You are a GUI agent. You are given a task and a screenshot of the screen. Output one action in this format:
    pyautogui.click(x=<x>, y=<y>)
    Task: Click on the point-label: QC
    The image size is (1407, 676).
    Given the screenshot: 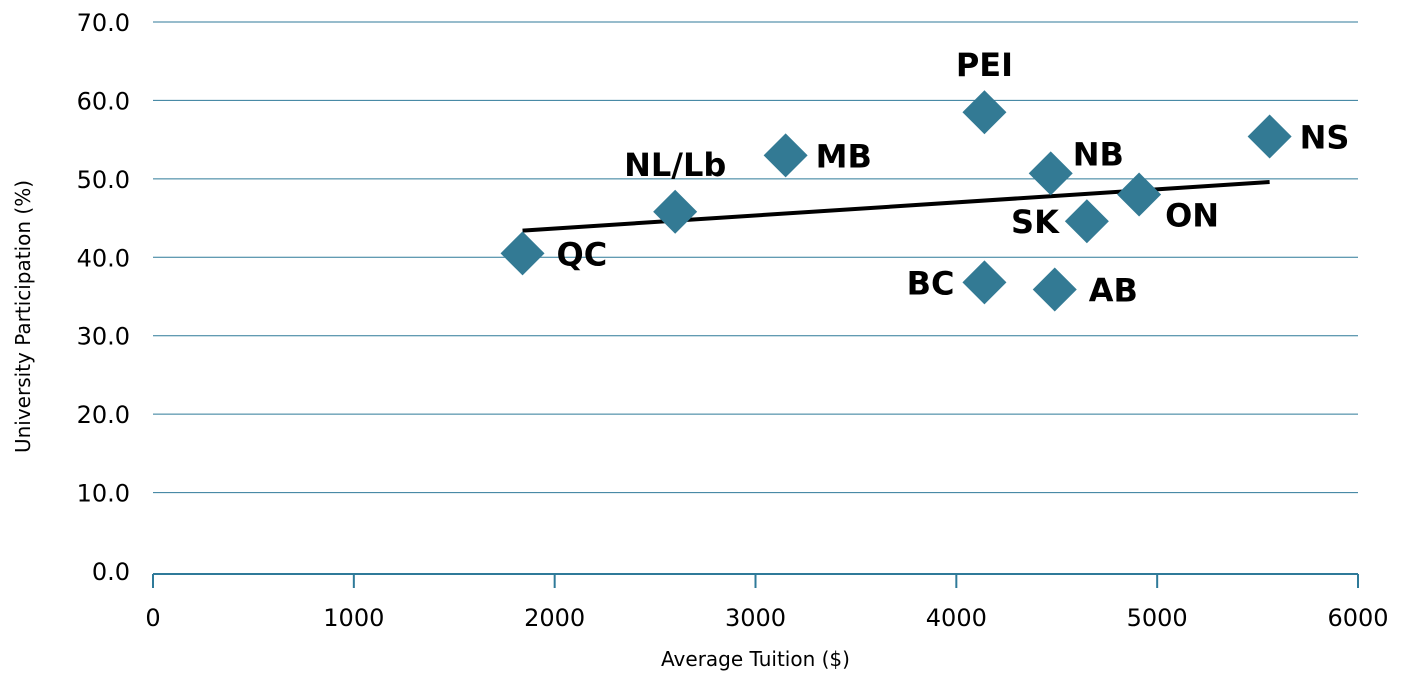 What is the action you would take?
    pyautogui.click(x=582, y=254)
    